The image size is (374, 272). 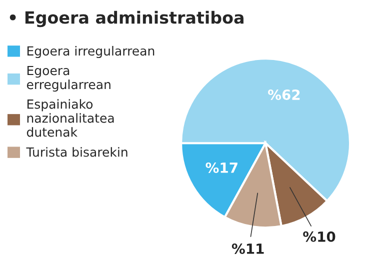 What do you see at coordinates (222, 167) in the screenshot?
I see `data-label: %17` at bounding box center [222, 167].